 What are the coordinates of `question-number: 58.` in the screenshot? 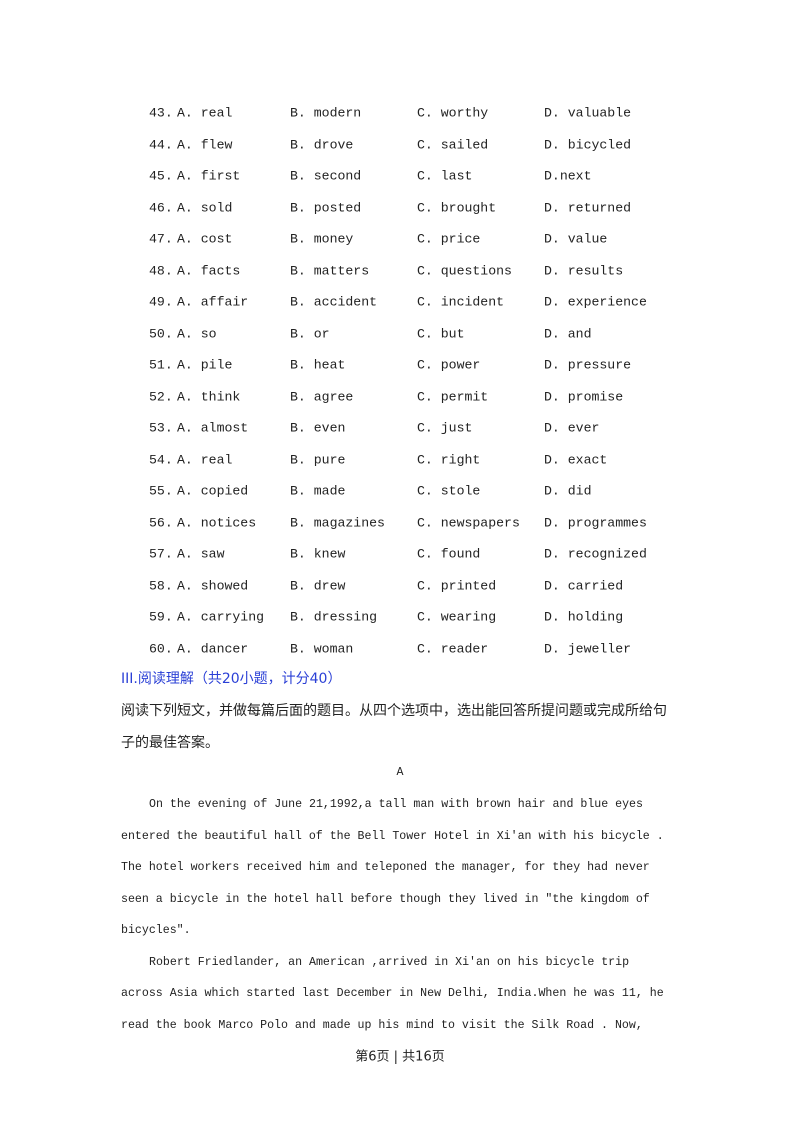 It's located at (161, 585).